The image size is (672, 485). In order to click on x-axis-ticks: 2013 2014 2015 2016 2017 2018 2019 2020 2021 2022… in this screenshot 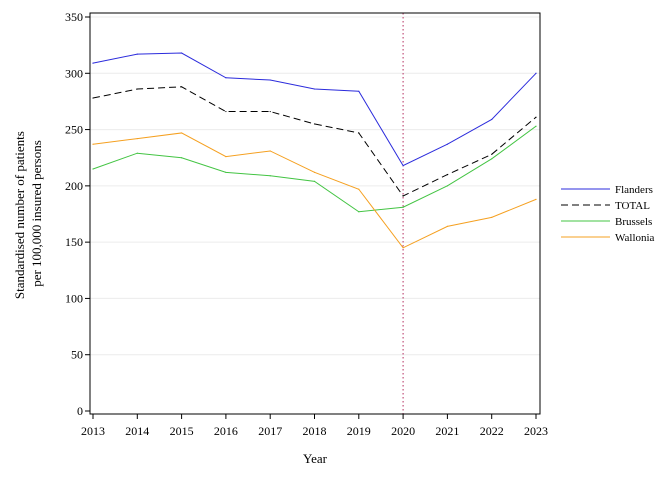, I will do `click(314, 426)`.